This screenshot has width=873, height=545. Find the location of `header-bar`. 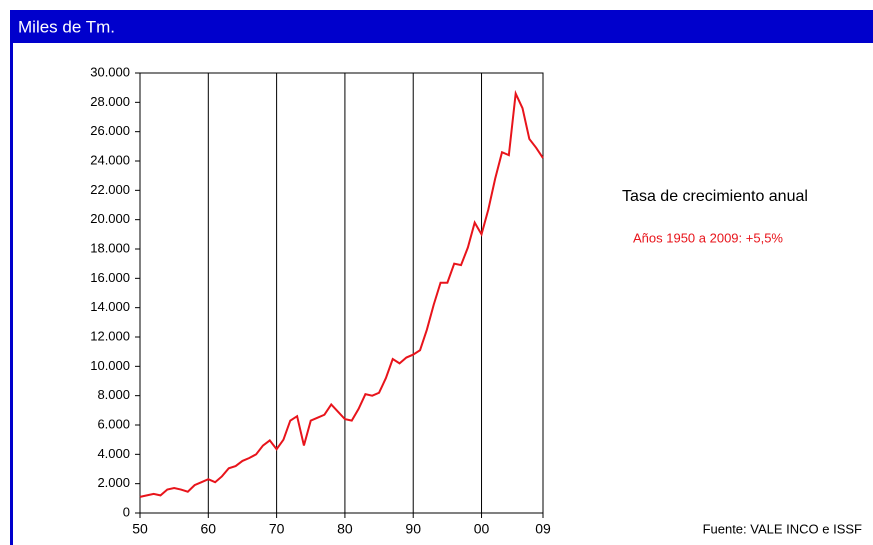

header-bar is located at coordinates (441, 26).